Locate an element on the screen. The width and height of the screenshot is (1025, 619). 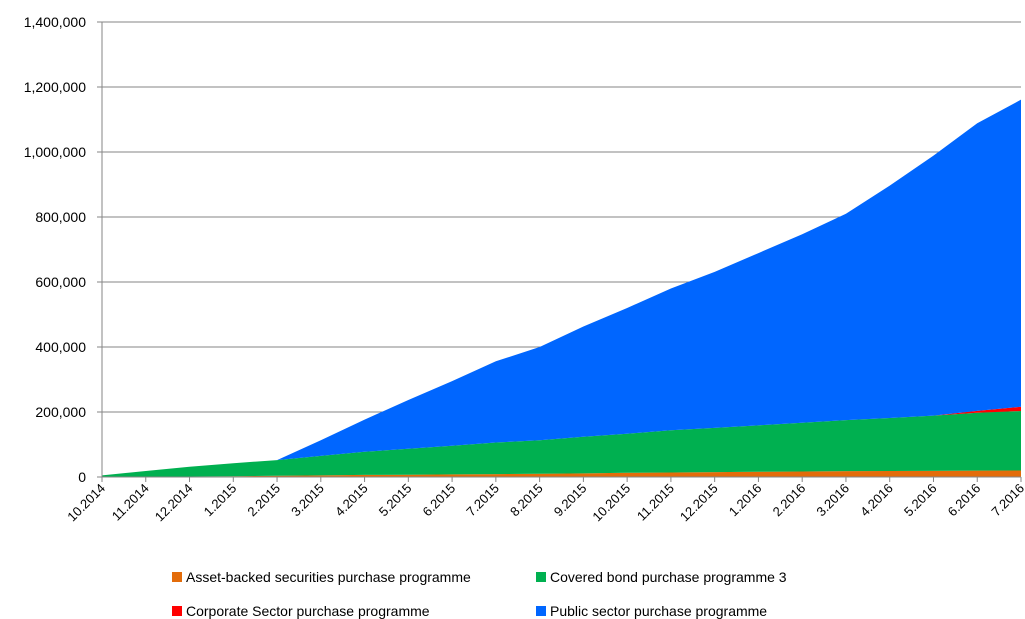
legend-item-public-sector: Public sector purchase programme is located at coordinates (651, 611).